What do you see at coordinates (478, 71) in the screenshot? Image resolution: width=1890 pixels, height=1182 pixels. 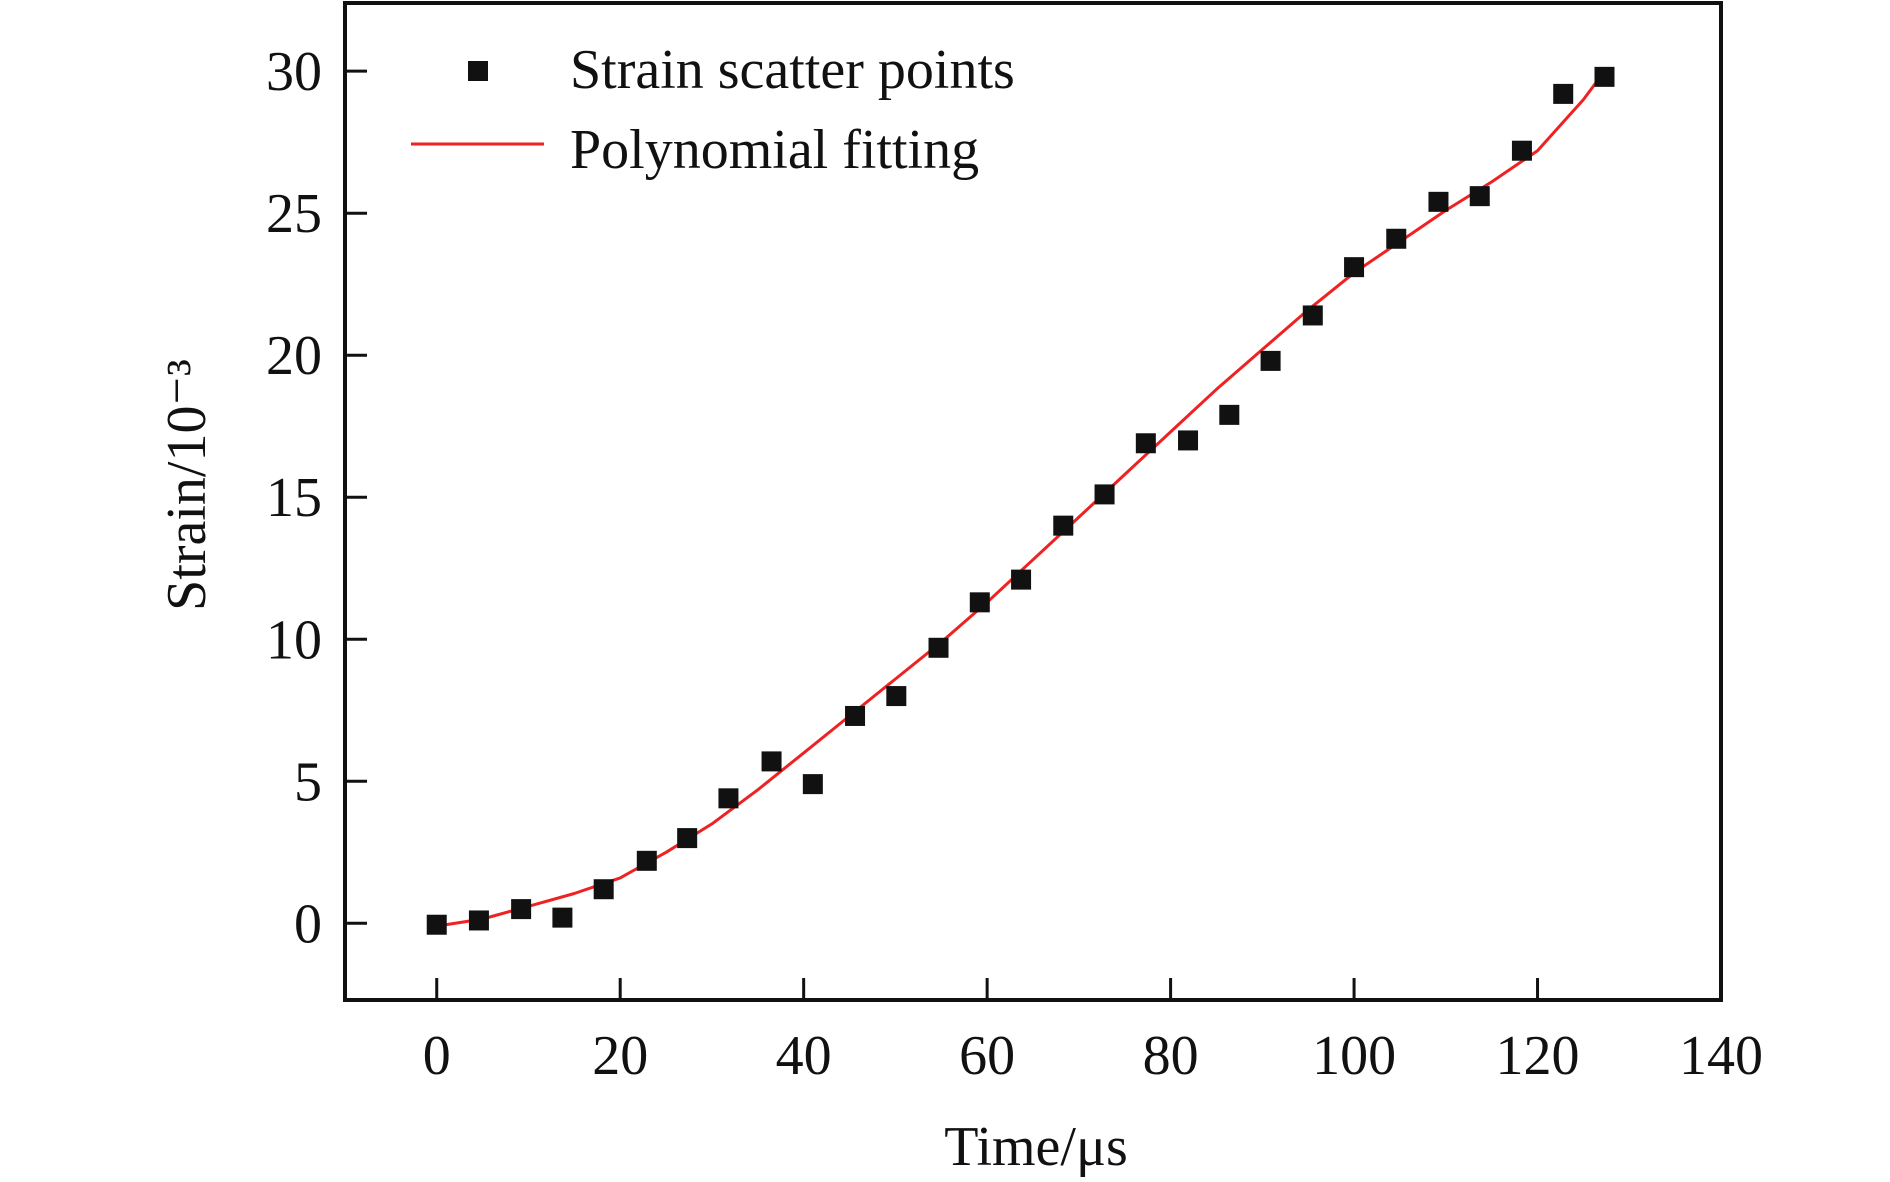 I see `legend-scatter-marker` at bounding box center [478, 71].